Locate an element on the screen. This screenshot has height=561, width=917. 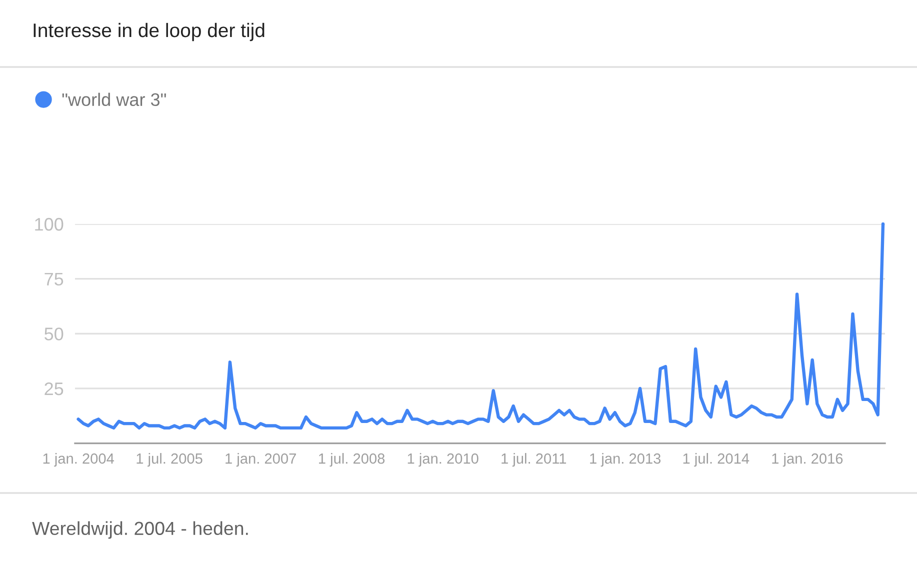
x-tick-label: 1 jan. 2004 is located at coordinates (78, 460).